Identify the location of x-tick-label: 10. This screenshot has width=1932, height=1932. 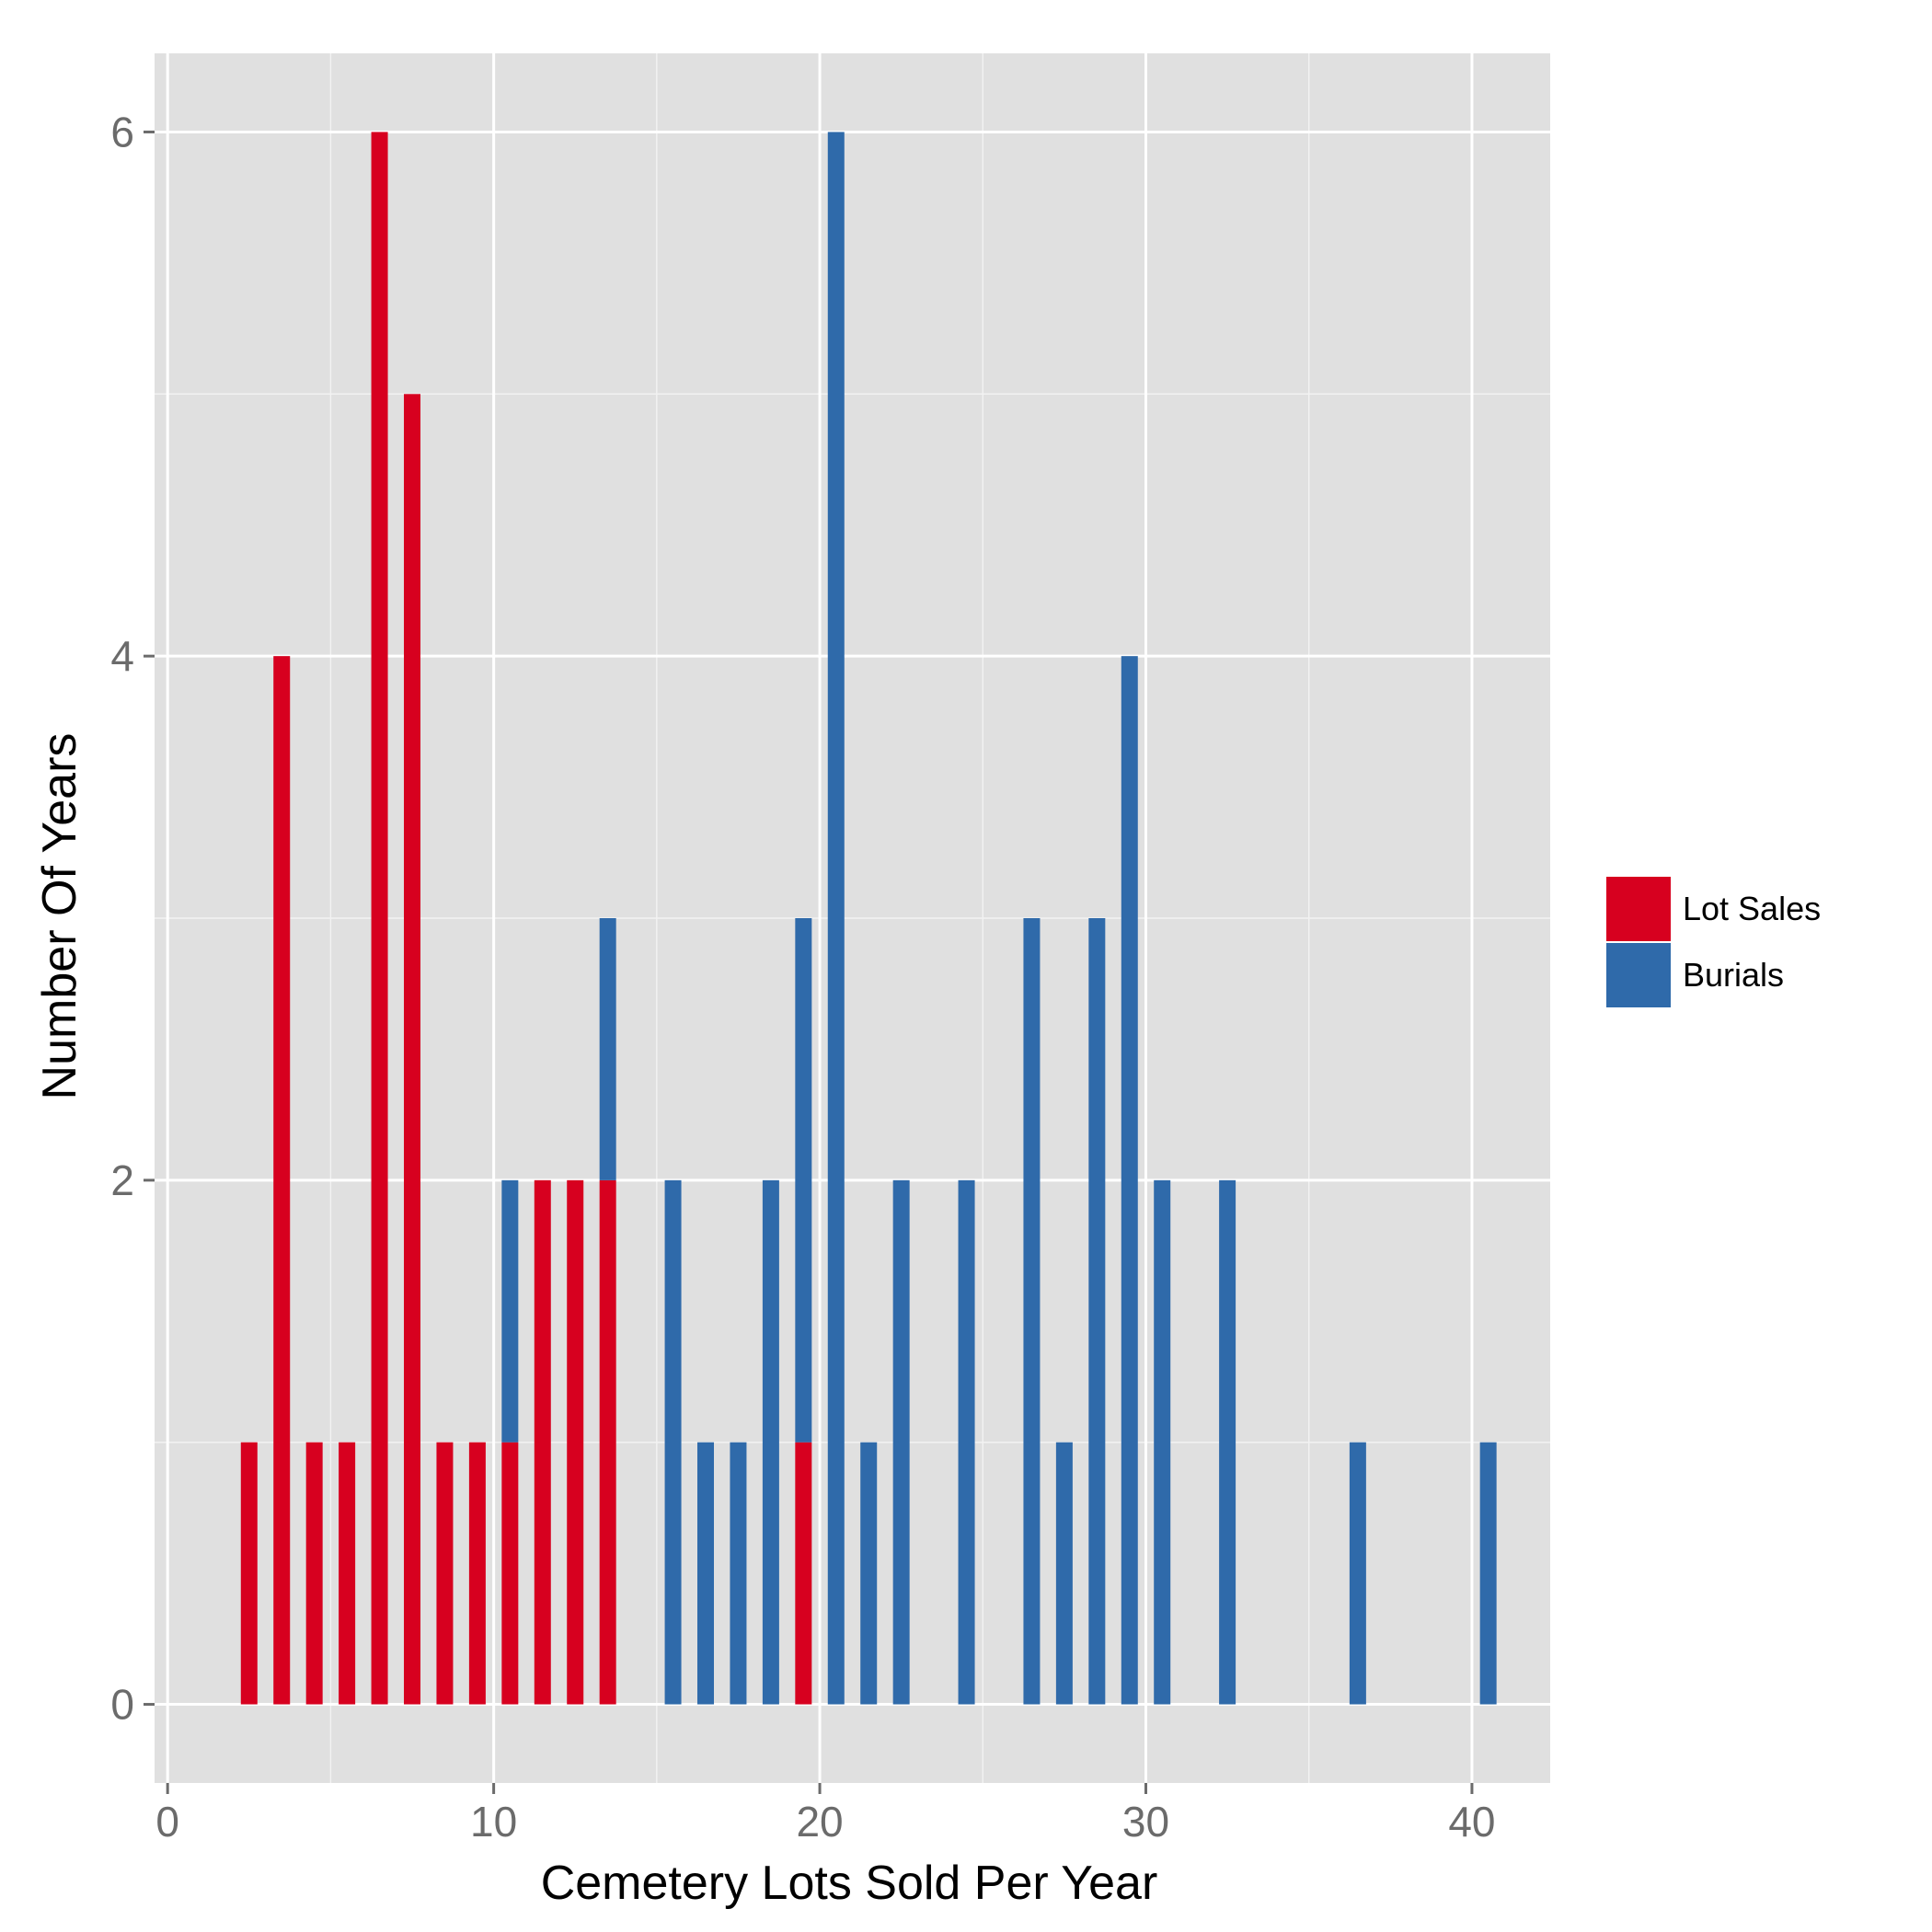
(493, 1822).